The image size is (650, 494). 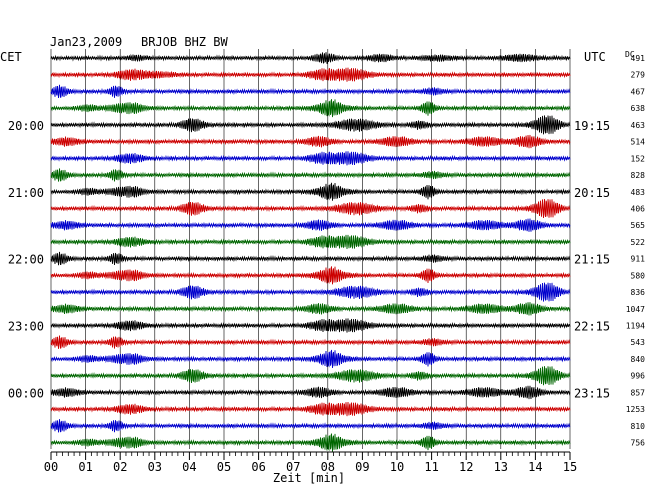 What do you see at coordinates (26, 193) in the screenshot?
I see `left-hour-label: 21:00` at bounding box center [26, 193].